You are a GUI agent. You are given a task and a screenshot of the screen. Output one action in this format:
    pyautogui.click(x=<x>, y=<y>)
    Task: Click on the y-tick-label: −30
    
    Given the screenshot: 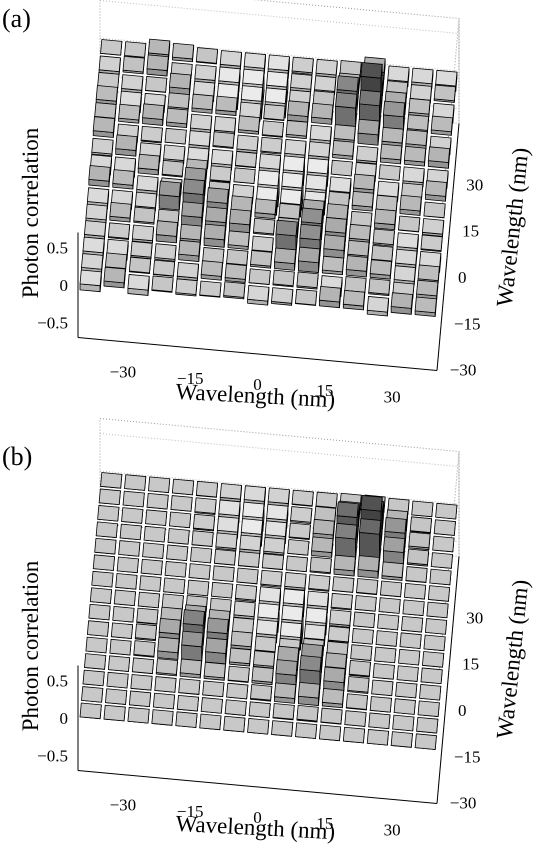 What is the action you would take?
    pyautogui.click(x=463, y=803)
    